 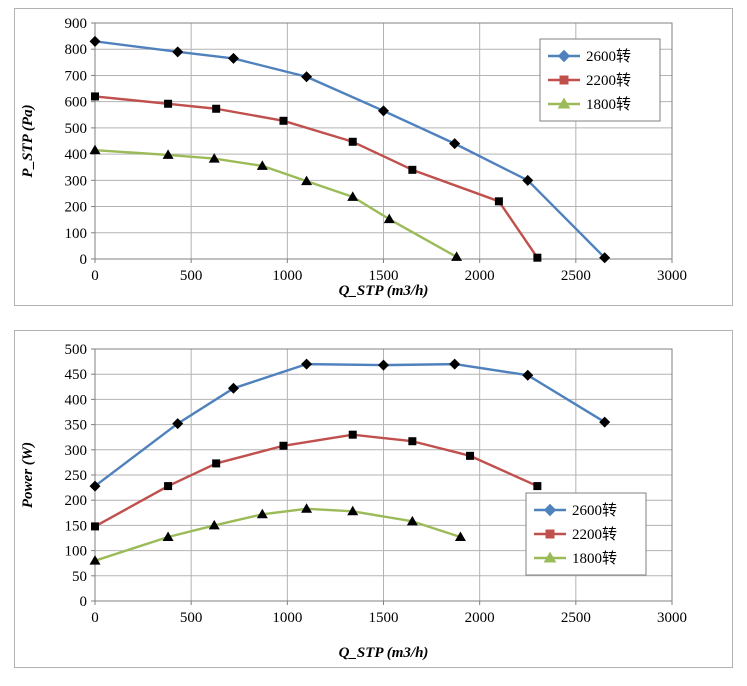 What do you see at coordinates (76, 526) in the screenshot?
I see `y-tick-label: 150` at bounding box center [76, 526].